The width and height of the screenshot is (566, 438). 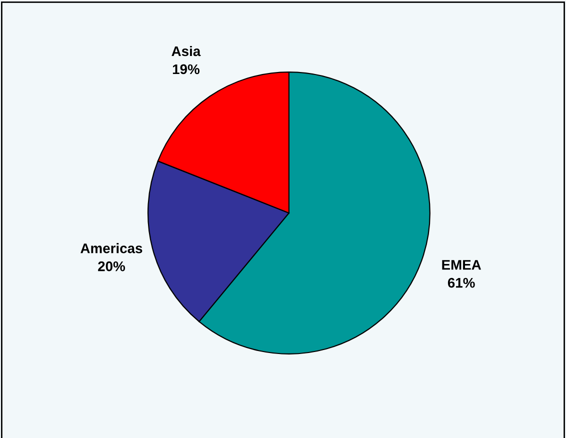 What do you see at coordinates (186, 51) in the screenshot?
I see `slice-label: Asia` at bounding box center [186, 51].